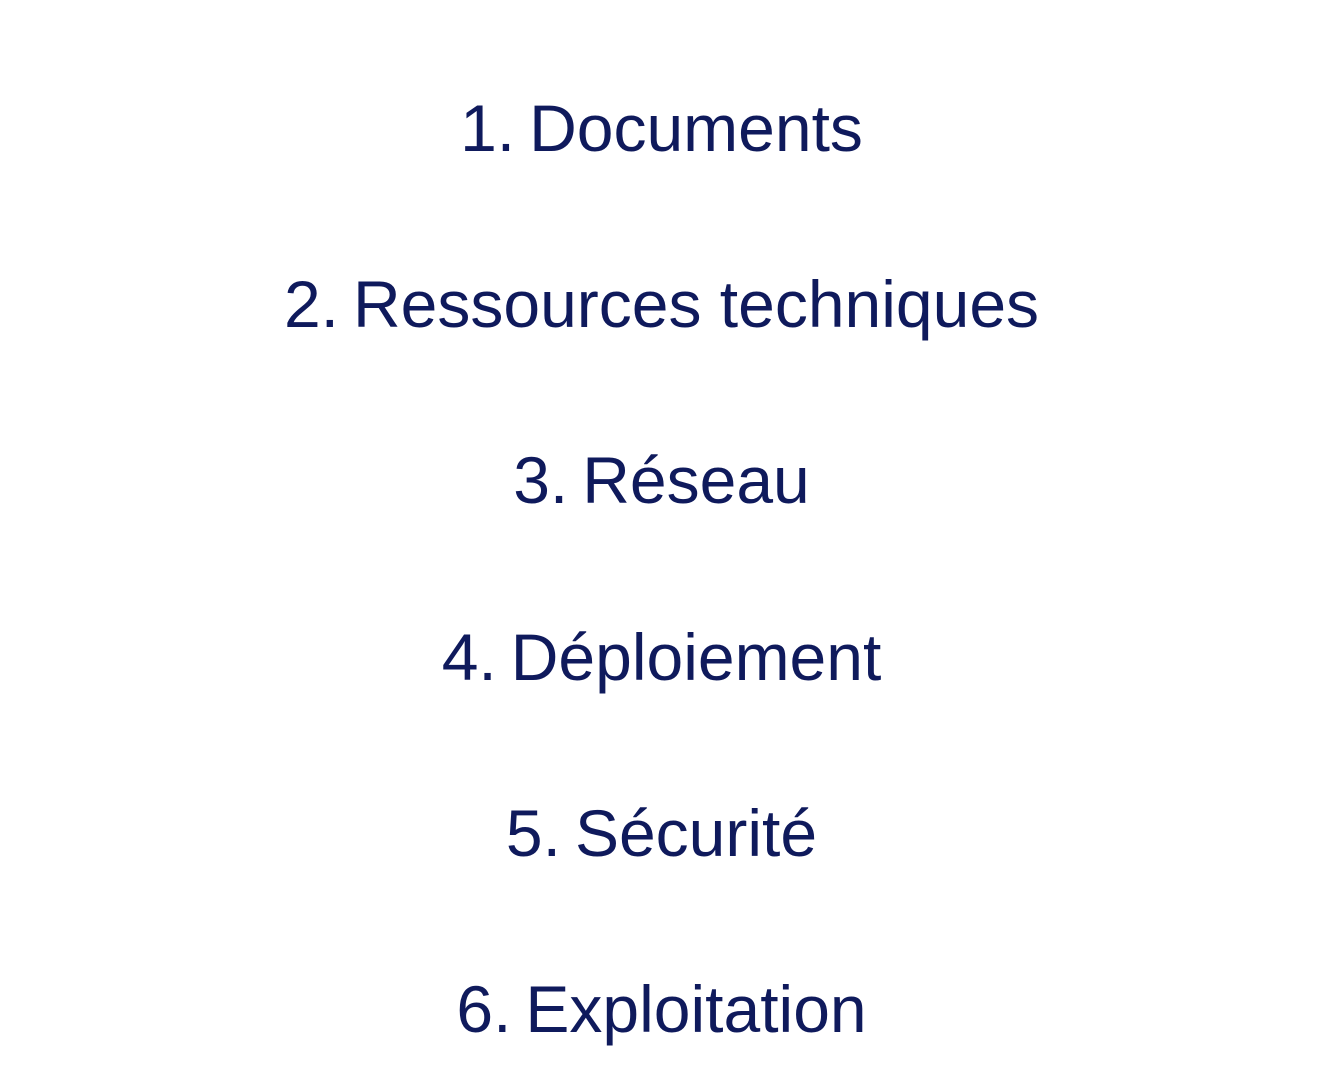 The image size is (1323, 1085). Describe the element at coordinates (541, 480) in the screenshot. I see `menu-item-number: 3.` at that location.